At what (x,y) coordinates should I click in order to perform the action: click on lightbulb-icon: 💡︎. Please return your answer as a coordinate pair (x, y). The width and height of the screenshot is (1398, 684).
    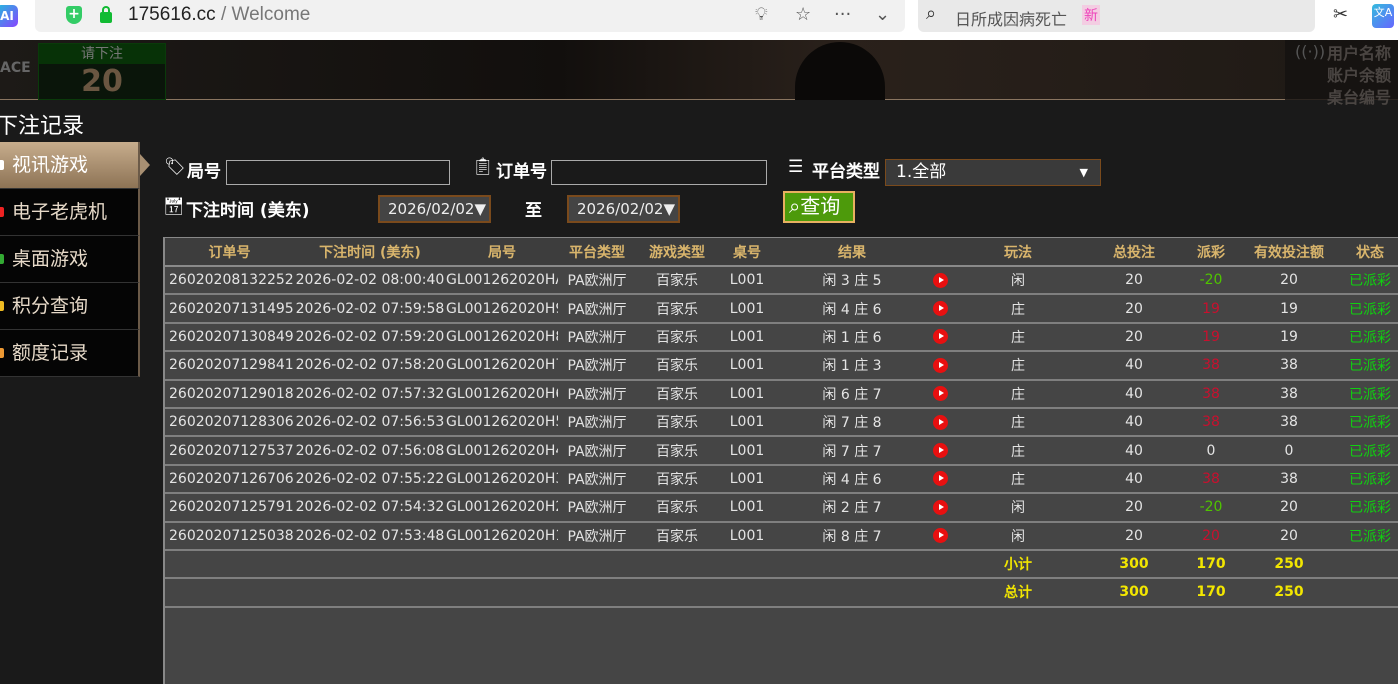
    Looking at the image, I should click on (761, 14).